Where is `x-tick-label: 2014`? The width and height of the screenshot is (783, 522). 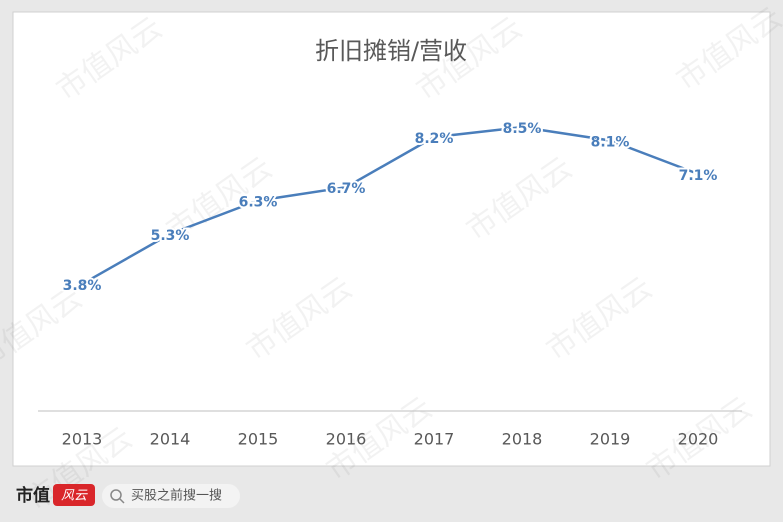
x-tick-label: 2014 is located at coordinates (170, 439).